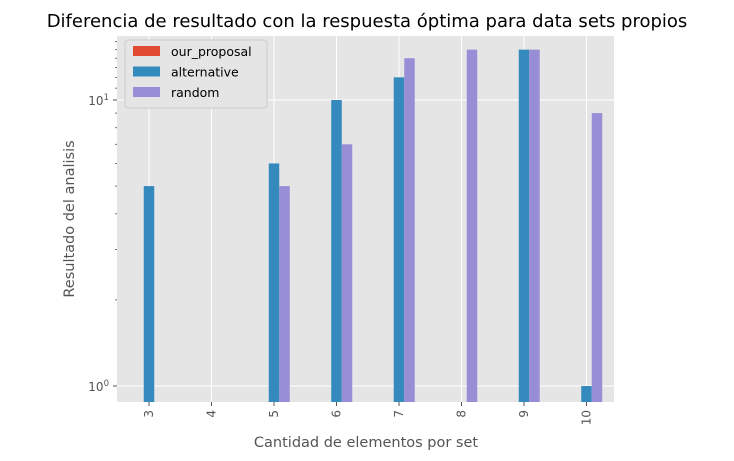 The image size is (734, 461). What do you see at coordinates (102, 217) in the screenshot?
I see `y-tick-labels: 100 101` at bounding box center [102, 217].